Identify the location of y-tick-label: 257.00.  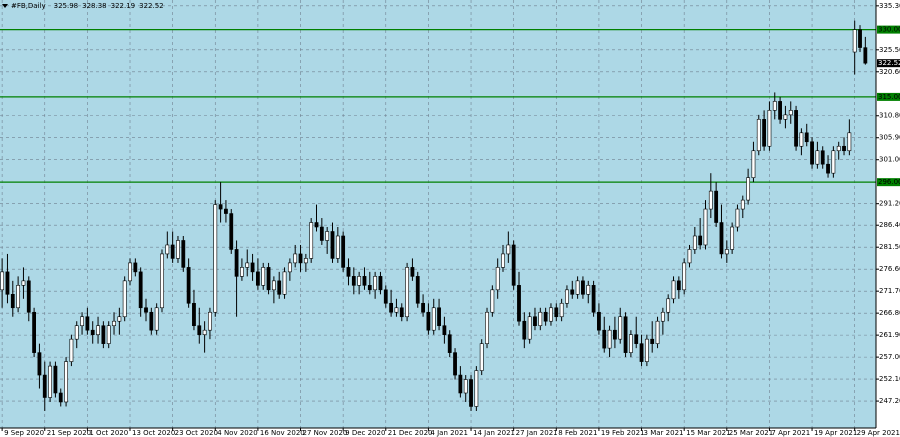
(889, 357).